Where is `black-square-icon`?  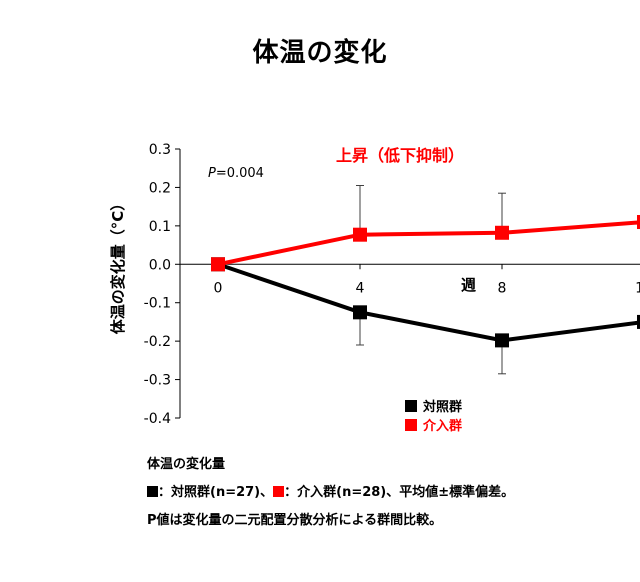 black-square-icon is located at coordinates (152, 491).